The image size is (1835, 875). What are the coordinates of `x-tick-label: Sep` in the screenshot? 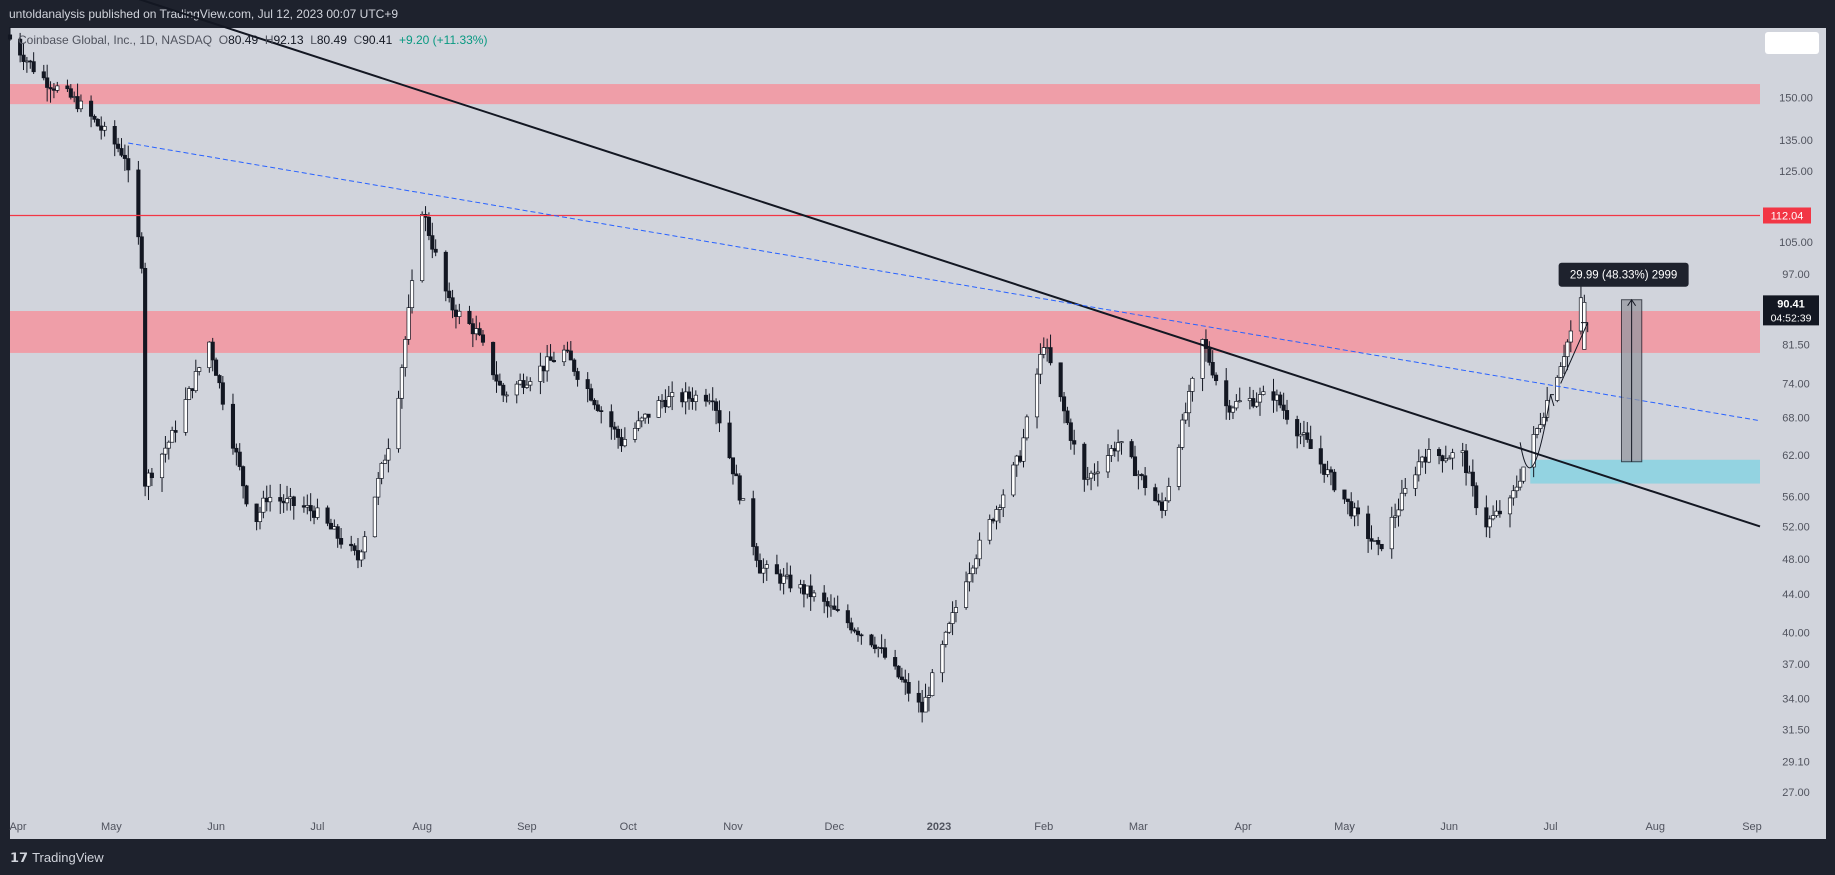 It's located at (1752, 827).